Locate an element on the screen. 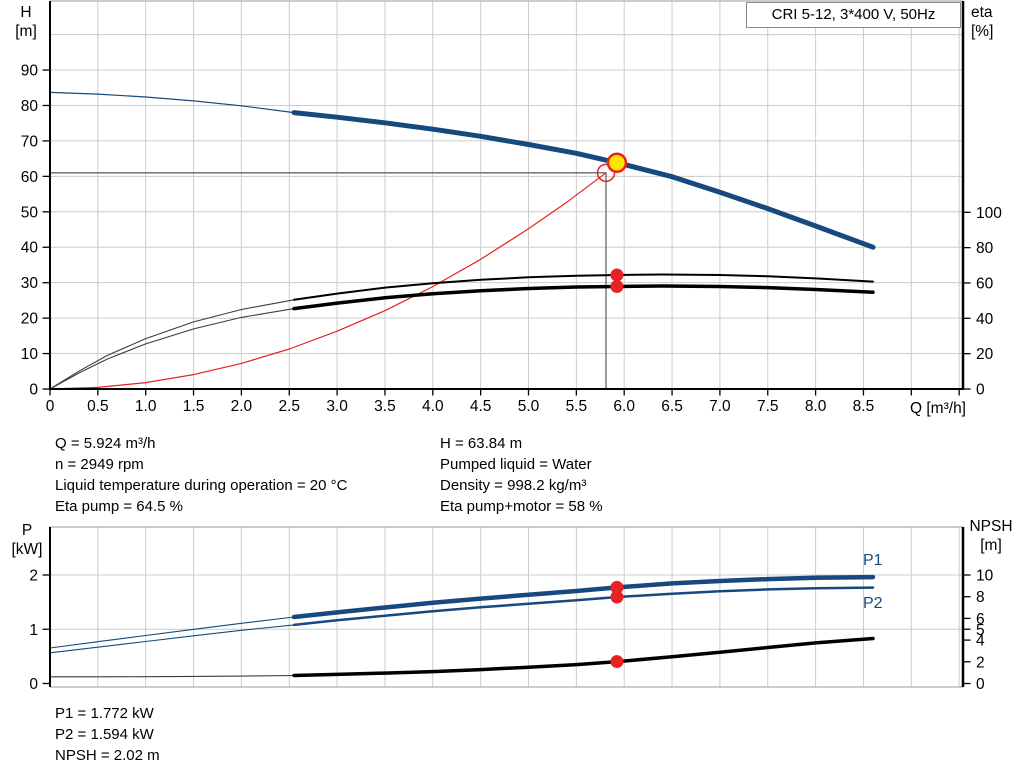 Image resolution: width=1024 pixels, height=781 pixels. eta-tick-label: 60 is located at coordinates (985, 283).